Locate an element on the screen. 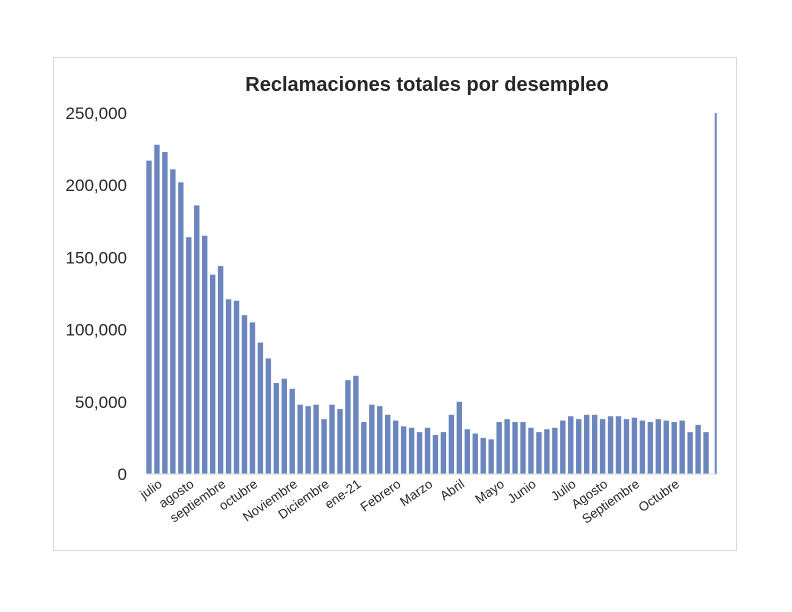 The width and height of the screenshot is (792, 612). chart-title: Reclamaciones totales por desempleo is located at coordinates (426, 85).